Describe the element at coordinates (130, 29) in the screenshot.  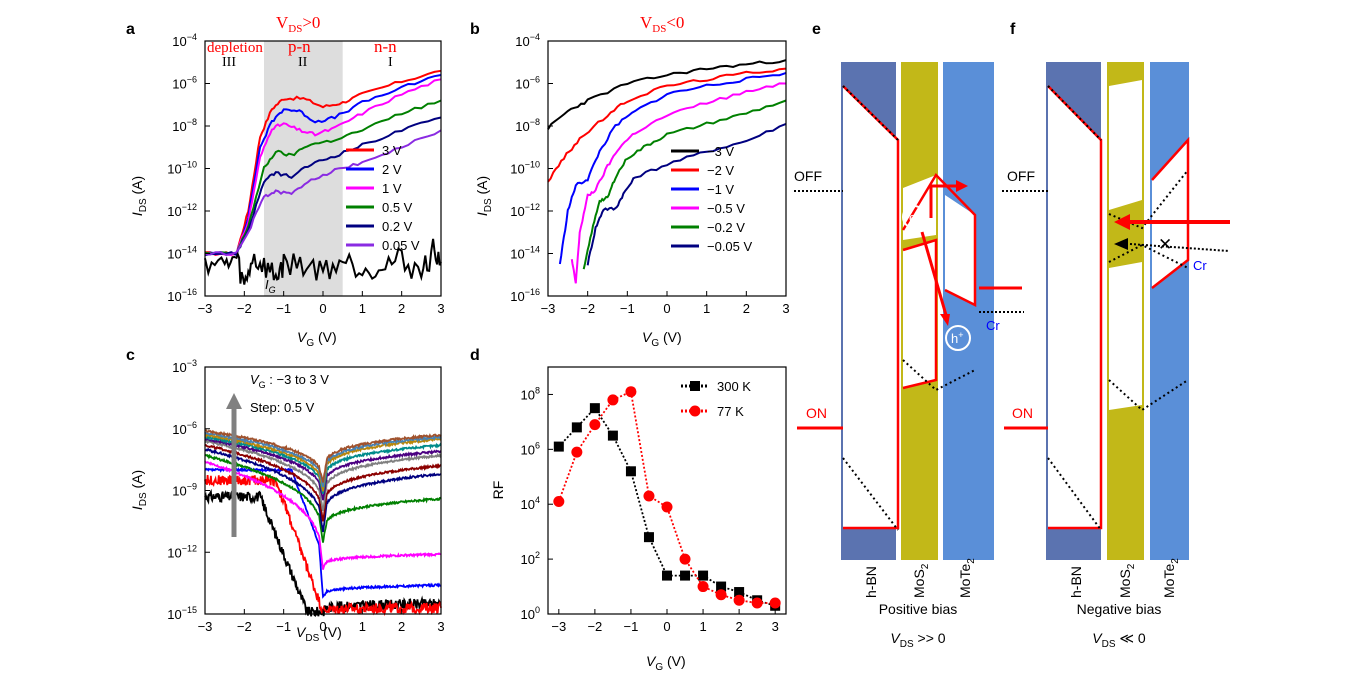
I see `panel-label-a: a` at that location.